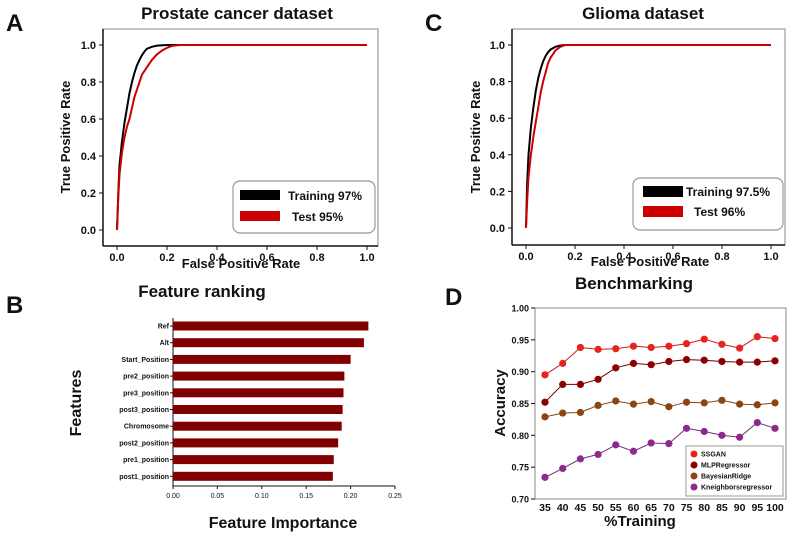 The image size is (789, 540). Describe the element at coordinates (317, 217) in the screenshot. I see `legend-label-test: Test 95%` at that location.